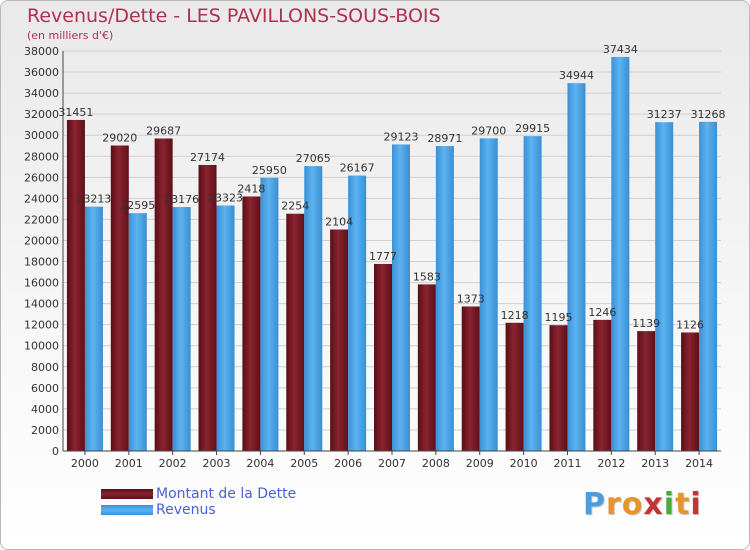 Image resolution: width=750 pixels, height=550 pixels. I want to click on x-tick-label: 2001, so click(129, 463).